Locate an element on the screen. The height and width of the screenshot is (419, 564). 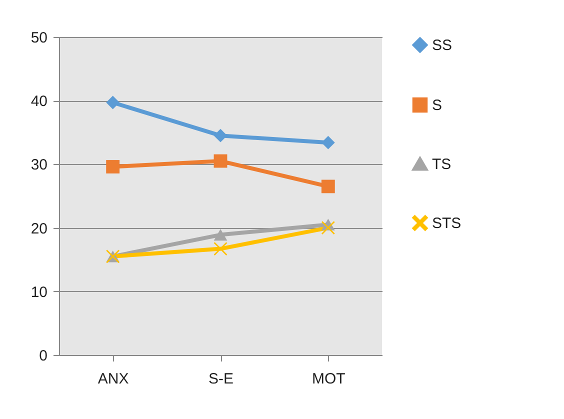
y-tick-label: 30 is located at coordinates (39, 165).